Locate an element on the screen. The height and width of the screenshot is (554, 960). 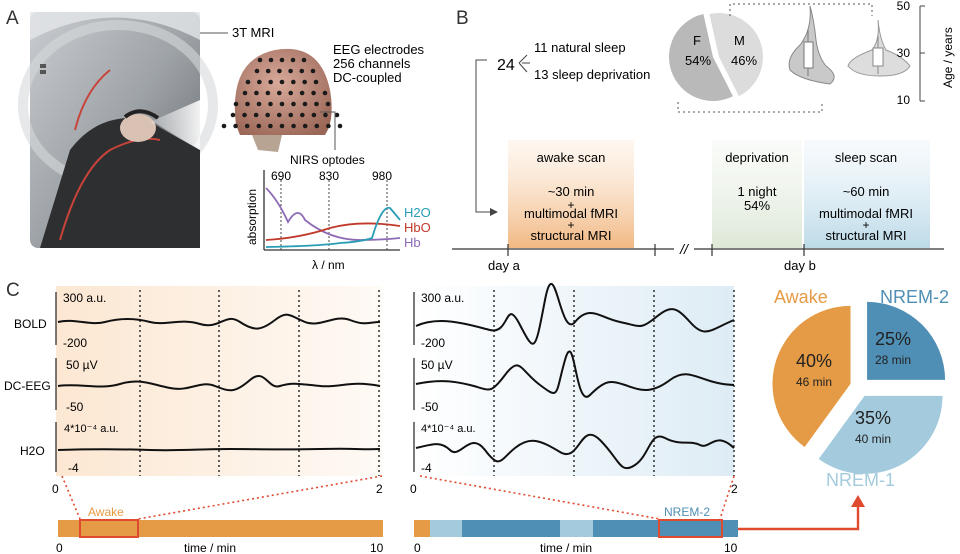
h2o-trace-awake is located at coordinates (219, 449).